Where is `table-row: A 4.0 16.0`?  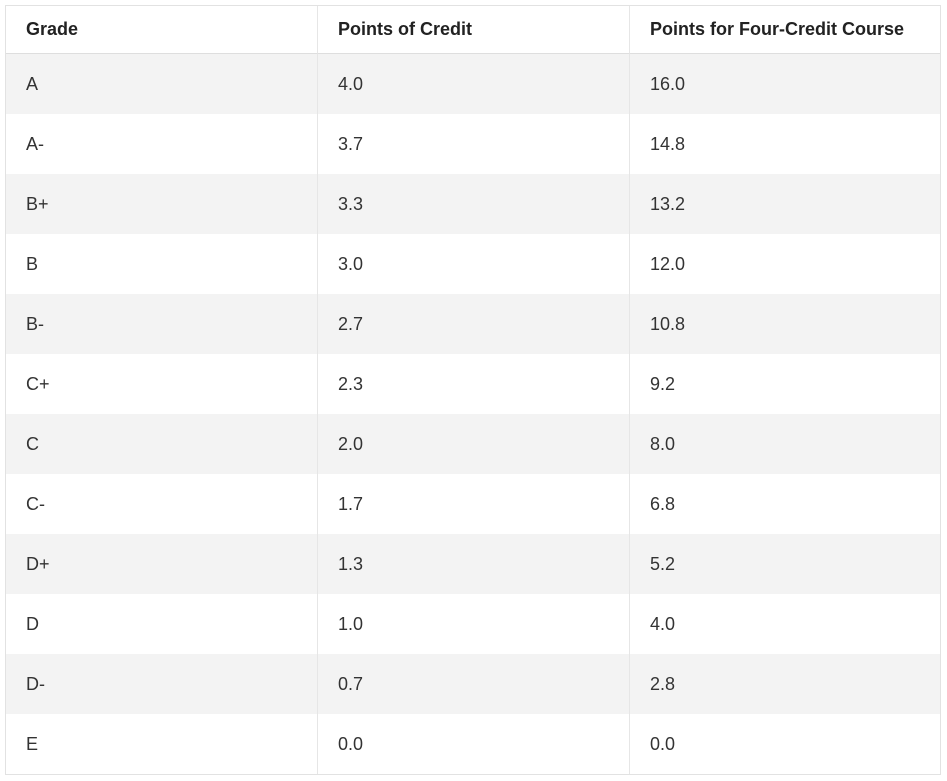 table-row: A 4.0 16.0 is located at coordinates (473, 84).